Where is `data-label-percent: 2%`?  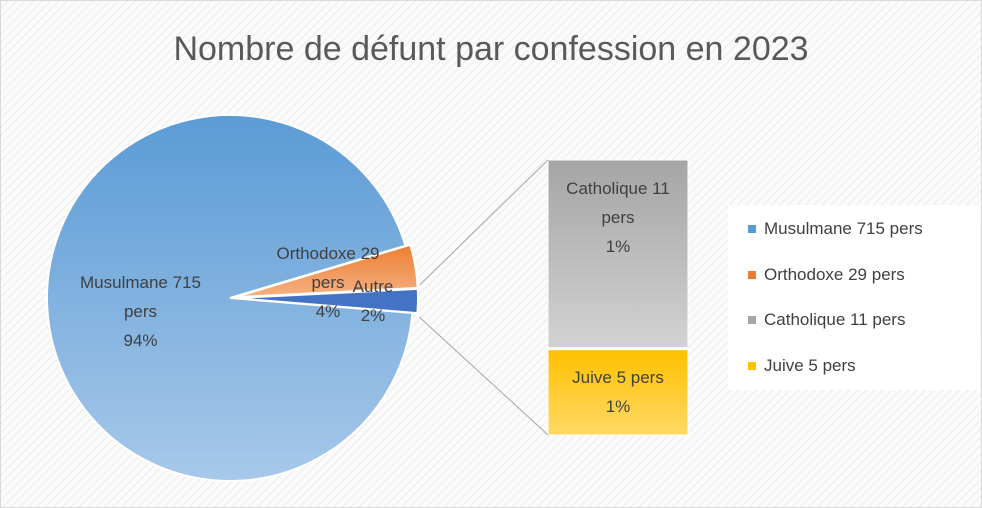
data-label-percent: 2% is located at coordinates (373, 315).